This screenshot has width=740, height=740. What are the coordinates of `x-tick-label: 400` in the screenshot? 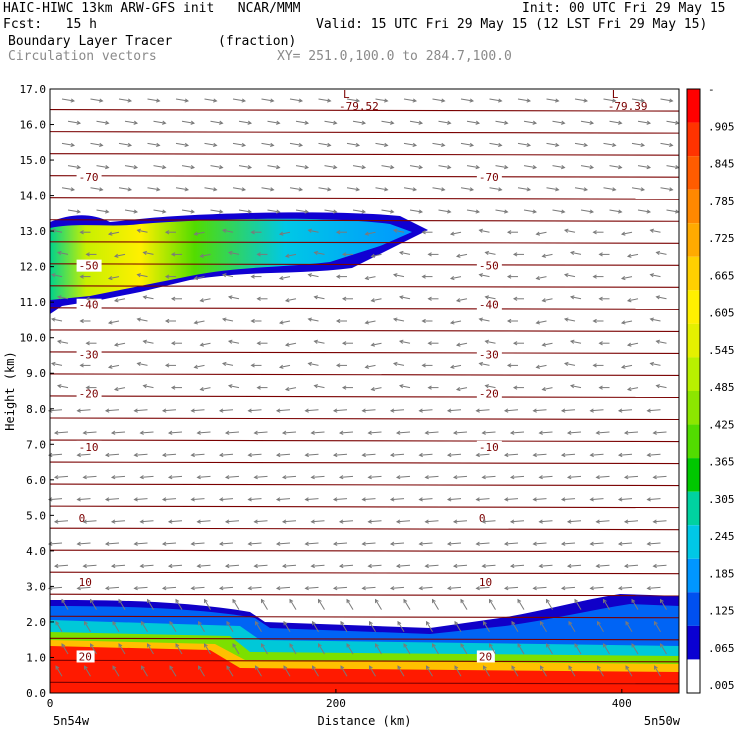 It's located at (622, 703).